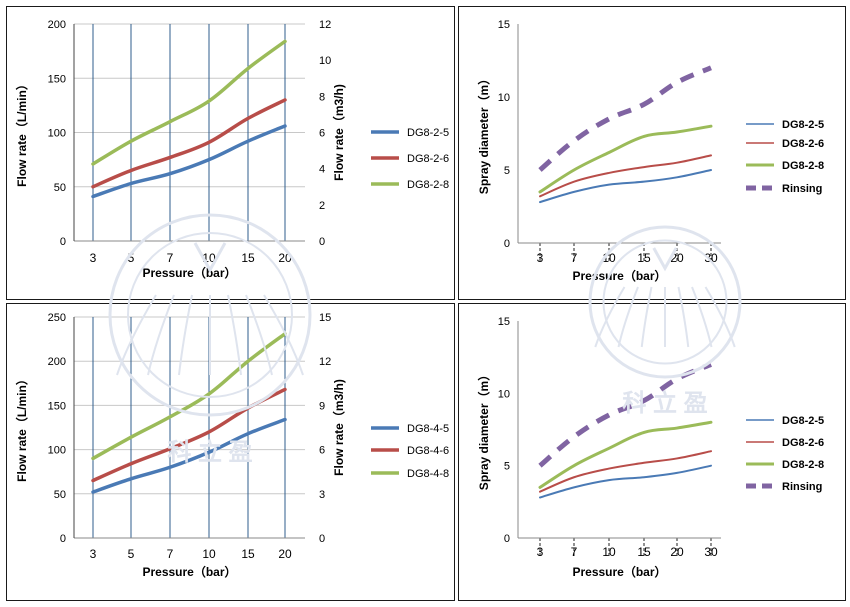 This screenshot has width=850, height=607. Describe the element at coordinates (428, 429) in the screenshot. I see `legend-label: DG8-4-5` at that location.